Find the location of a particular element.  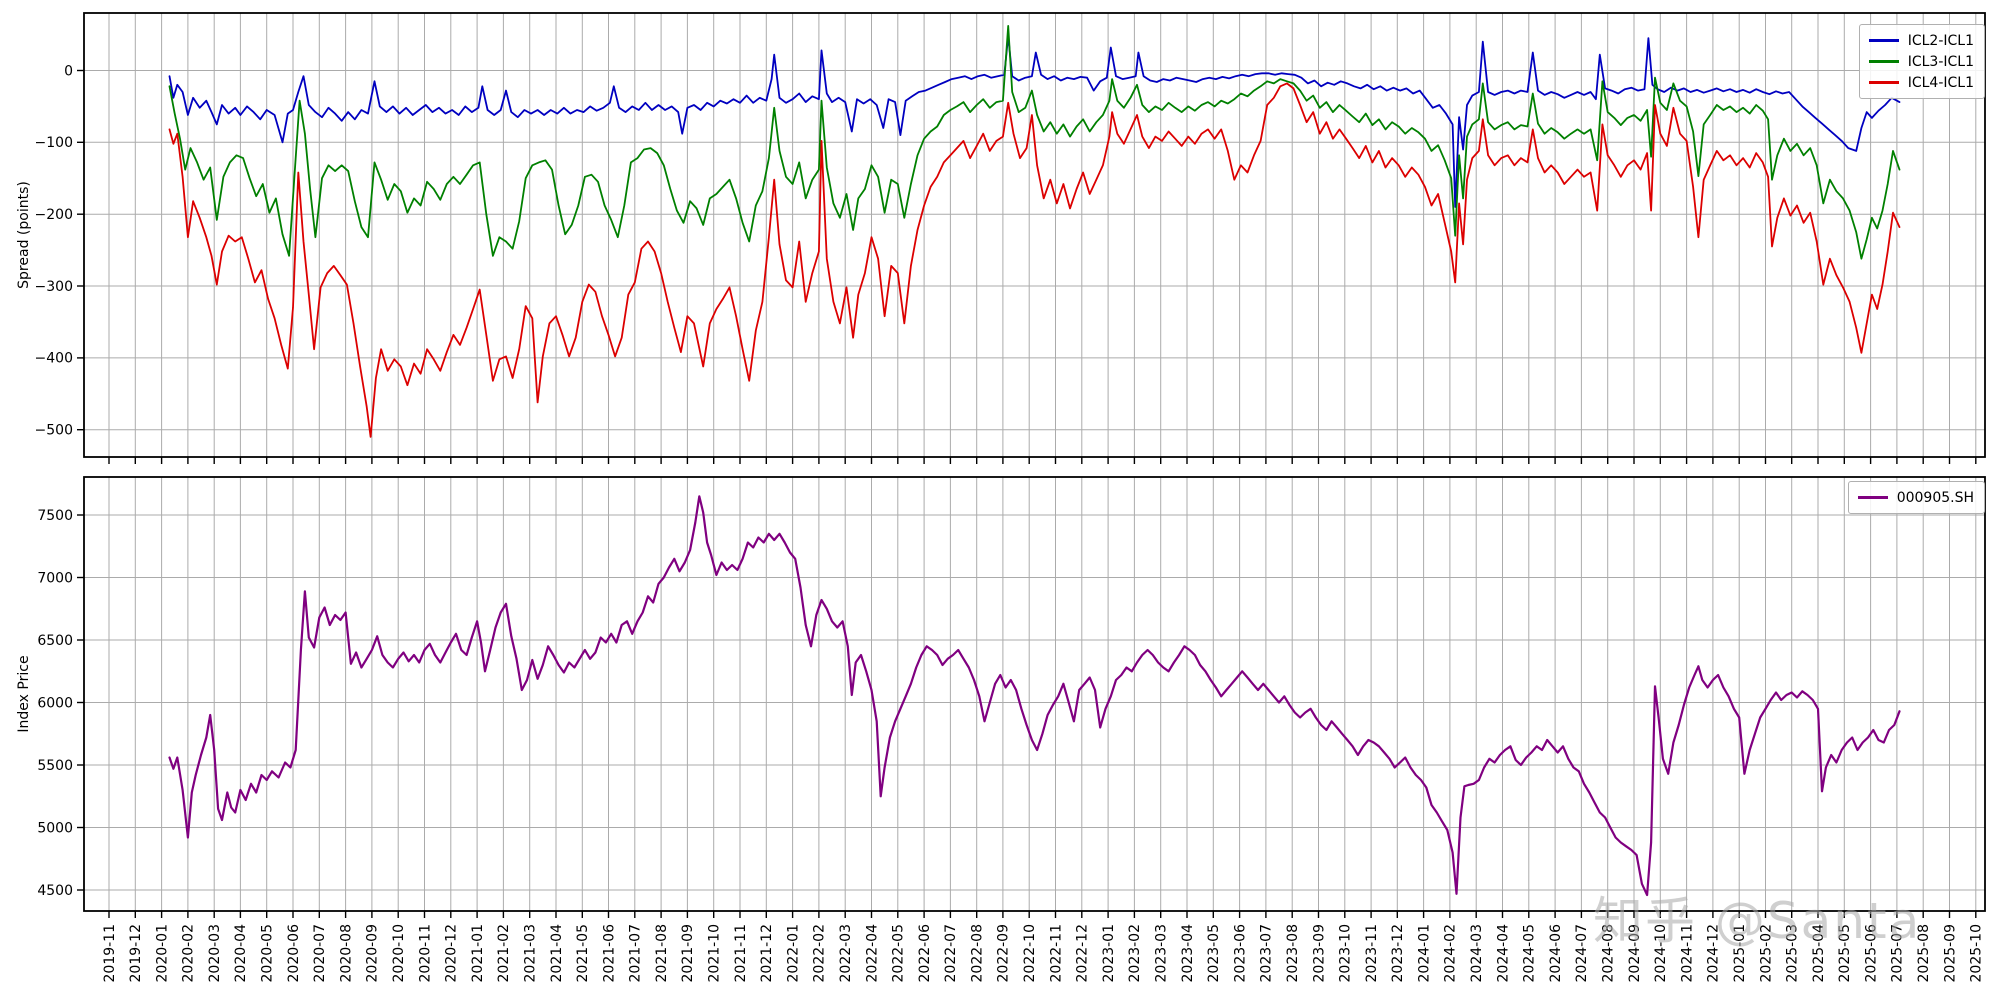

x-tick-label: 2022-04 is located at coordinates (872, 953).